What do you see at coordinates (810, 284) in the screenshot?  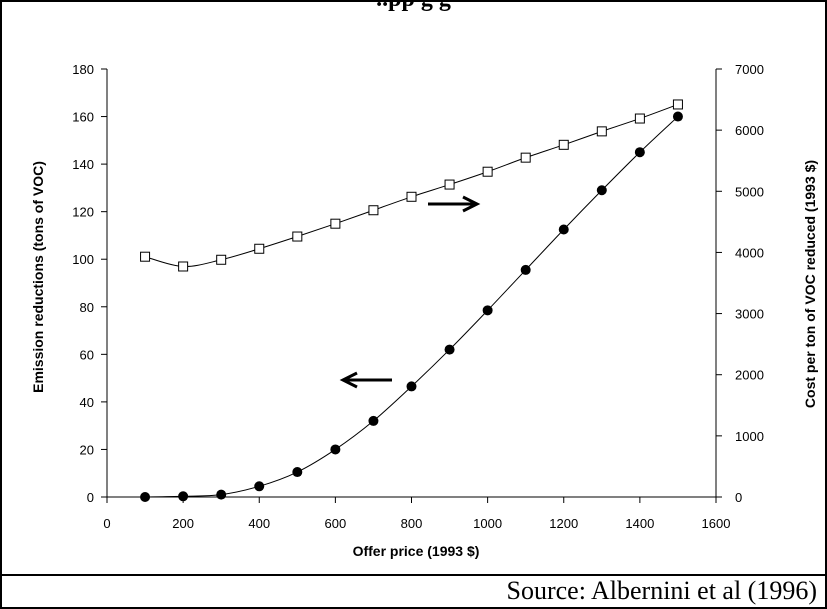 I see `y-axis-title-right: Cost per ton of VOC reduced (1993 $)` at bounding box center [810, 284].